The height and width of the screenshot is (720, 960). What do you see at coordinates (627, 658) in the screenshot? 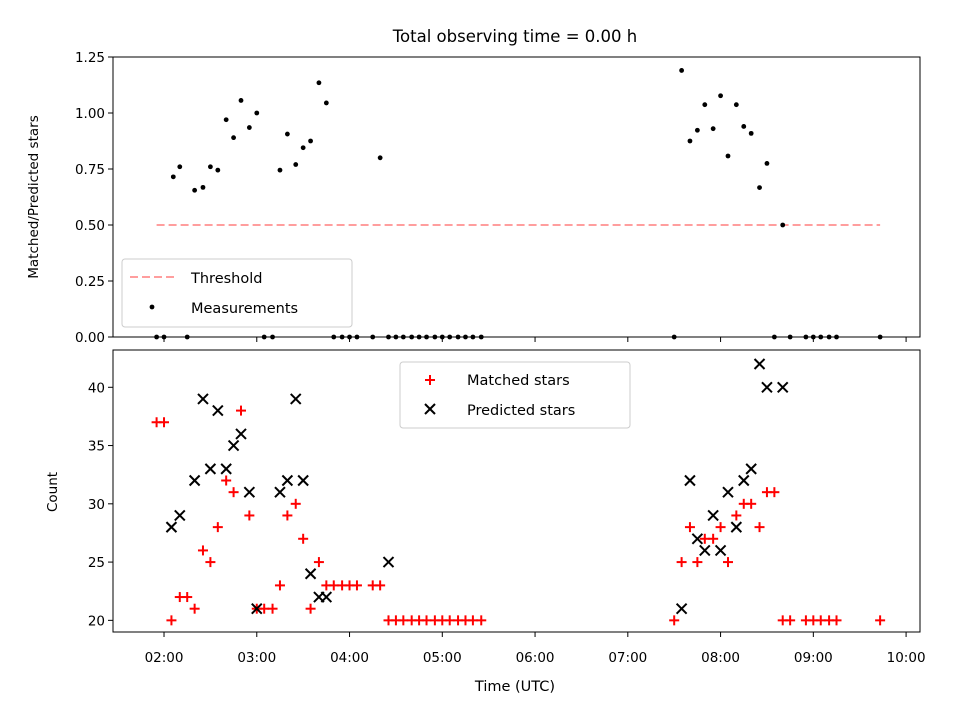
I see `x-tick-label: 07:00` at bounding box center [627, 658].